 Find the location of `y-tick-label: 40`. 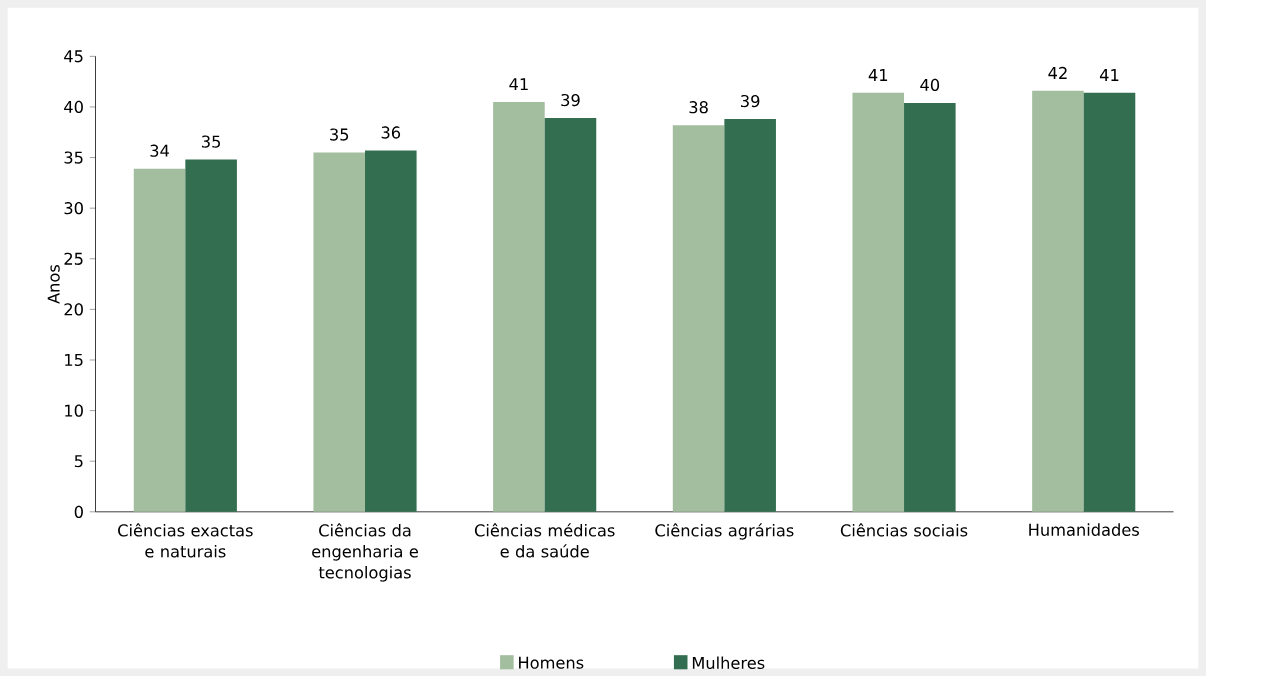

y-tick-label: 40 is located at coordinates (73, 107).